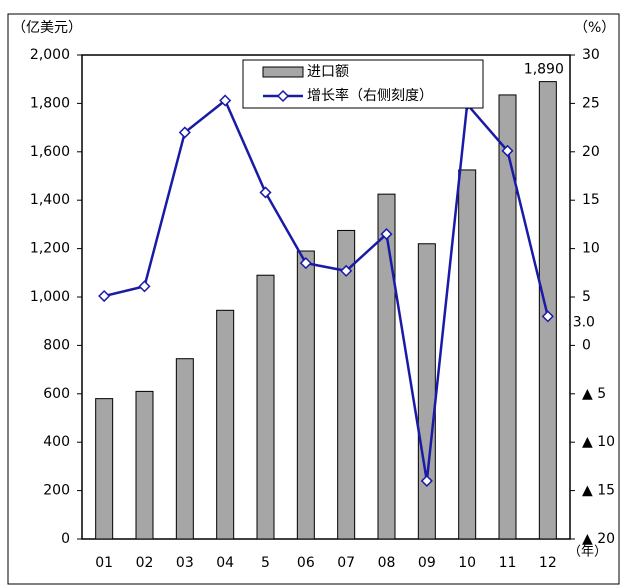 This screenshot has height=587, width=622. Describe the element at coordinates (346, 563) in the screenshot. I see `x-tick-label: 07` at that location.